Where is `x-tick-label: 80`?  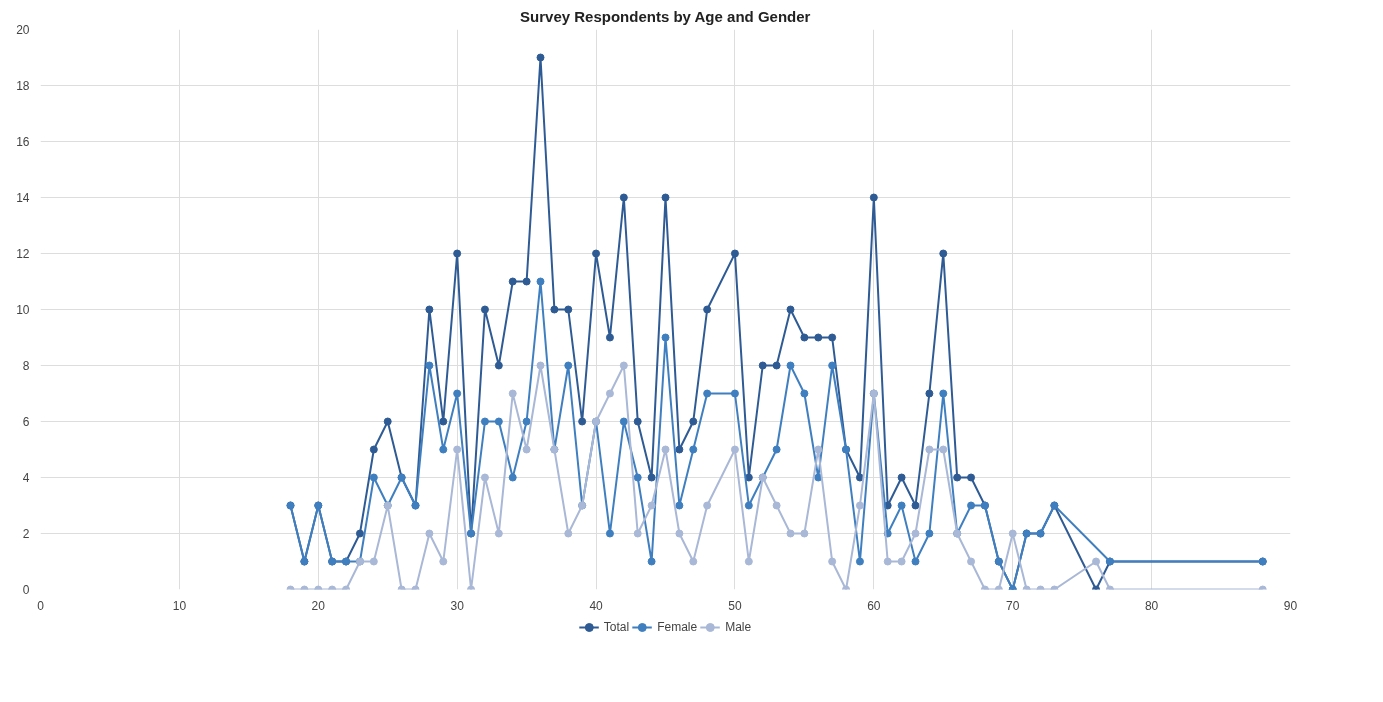 x-tick-label: 80 is located at coordinates (1151, 605).